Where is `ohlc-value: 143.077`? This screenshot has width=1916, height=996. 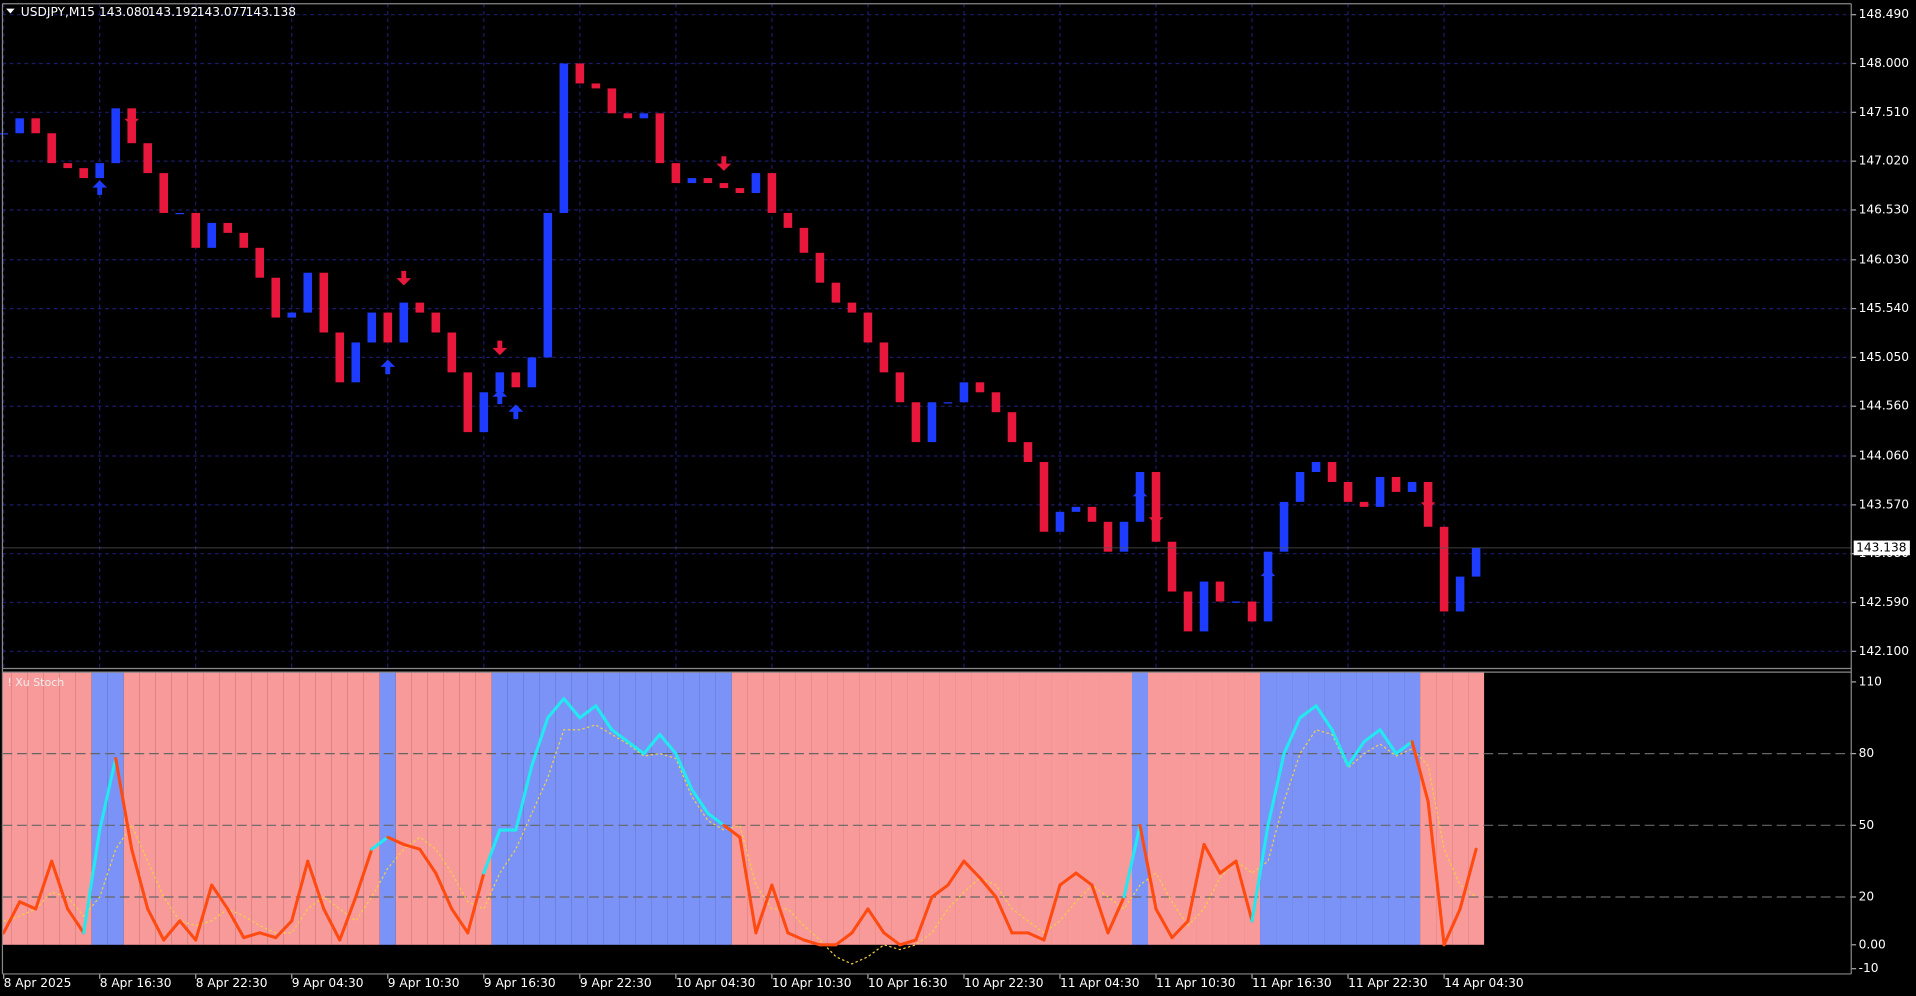 ohlc-value: 143.077 is located at coordinates (222, 12).